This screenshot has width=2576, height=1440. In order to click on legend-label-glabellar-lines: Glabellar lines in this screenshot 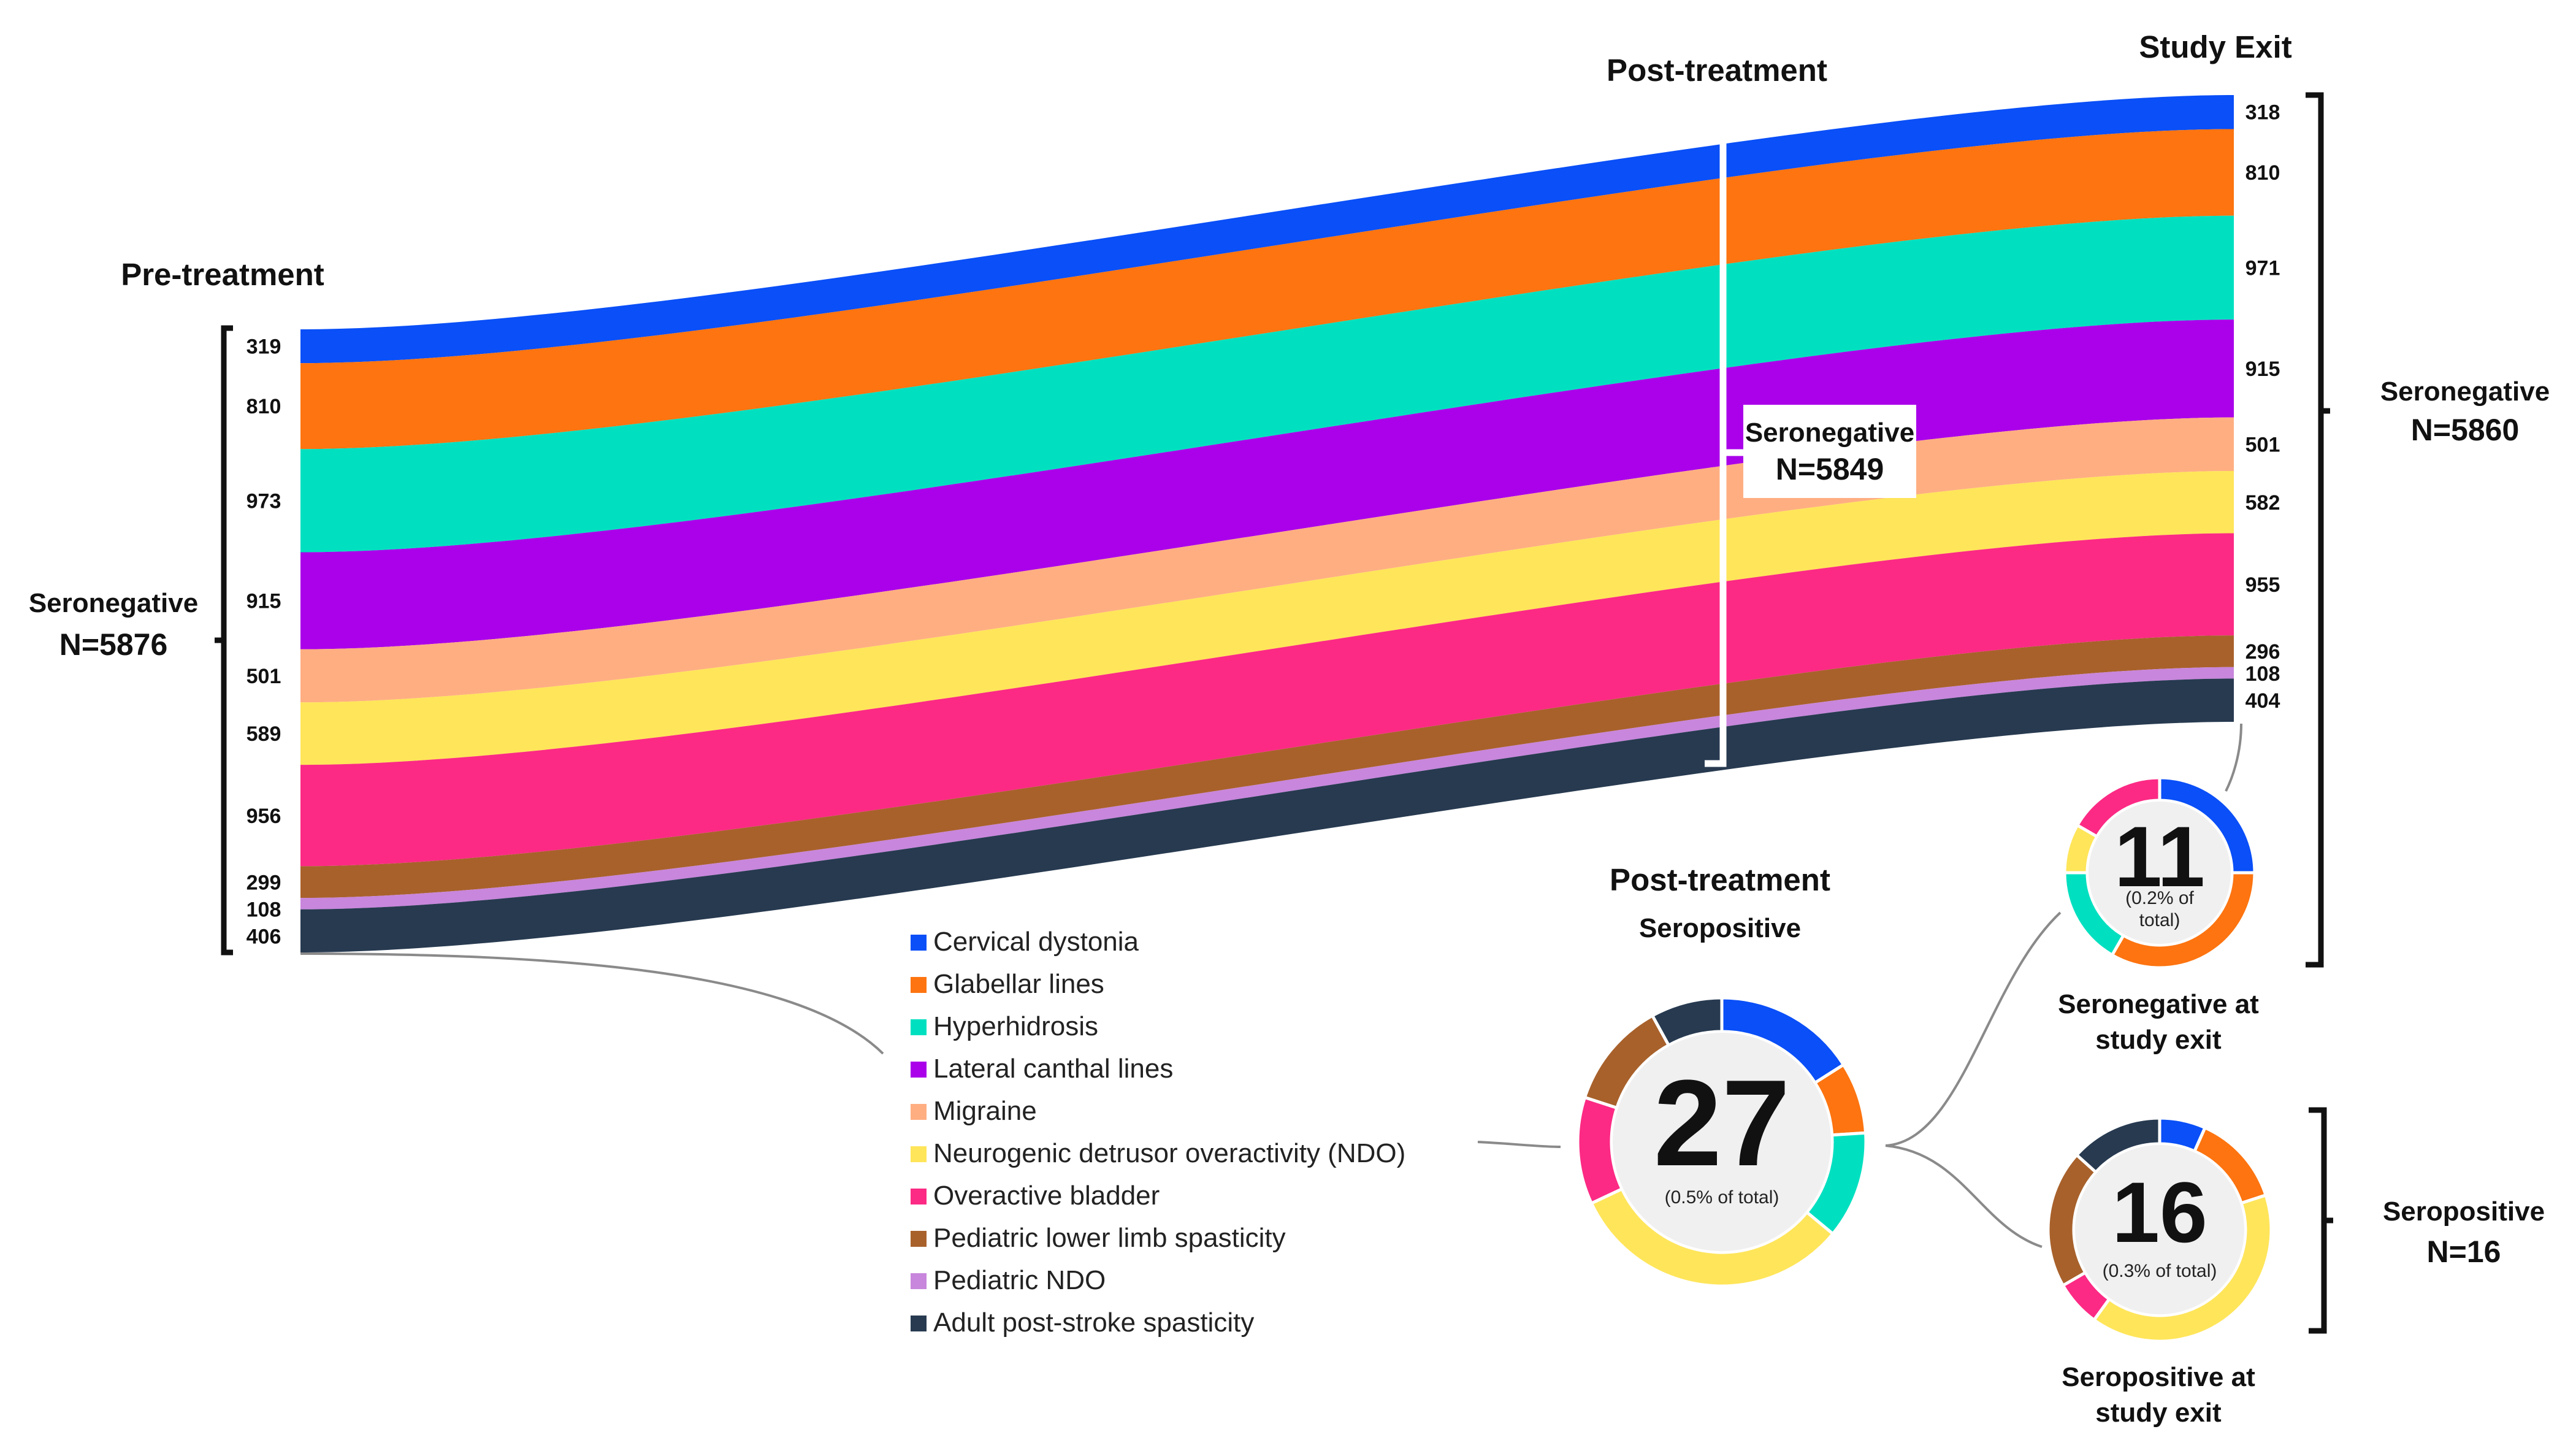, I will do `click(1018, 984)`.